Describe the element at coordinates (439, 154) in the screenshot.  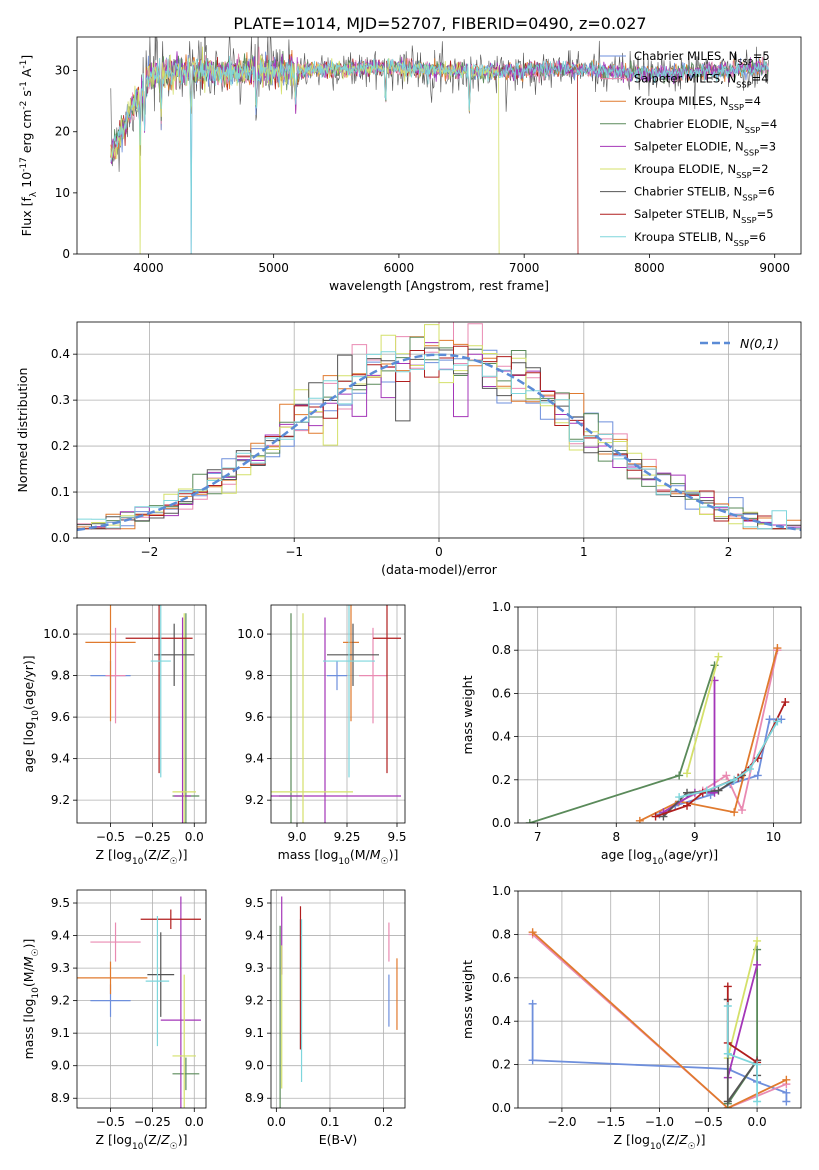
I see `spectrum-kroupa-stelib` at that location.